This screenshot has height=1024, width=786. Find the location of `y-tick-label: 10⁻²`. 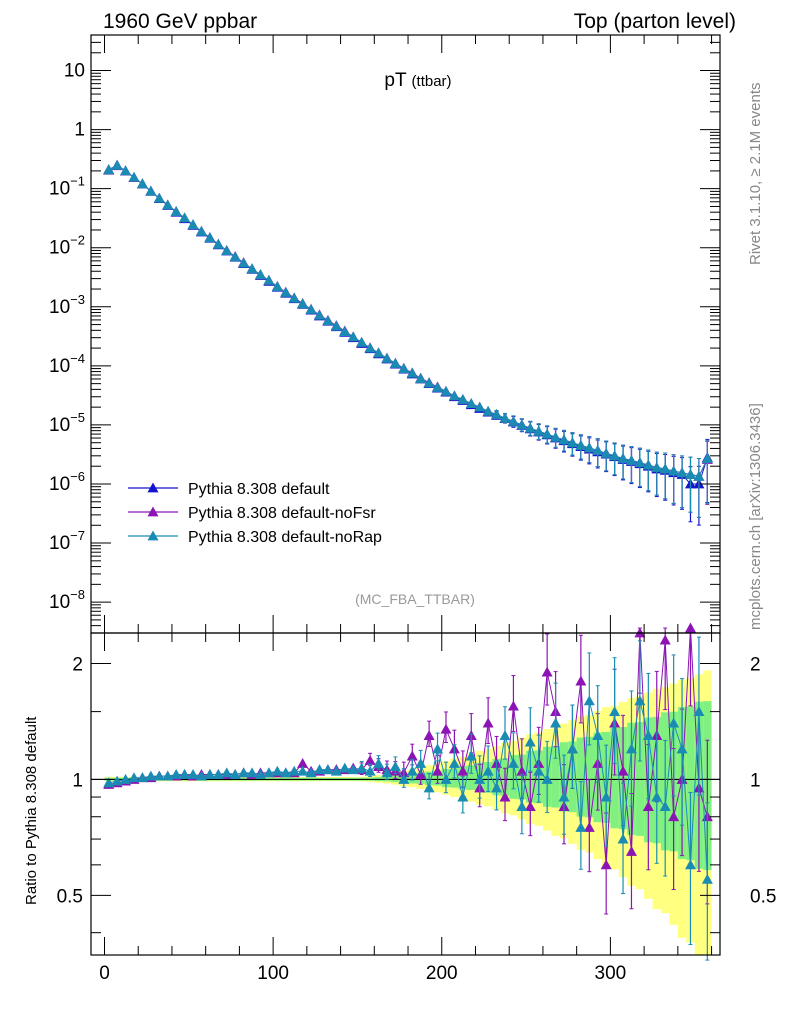

y-tick-label: 10⁻² is located at coordinates (67, 246).